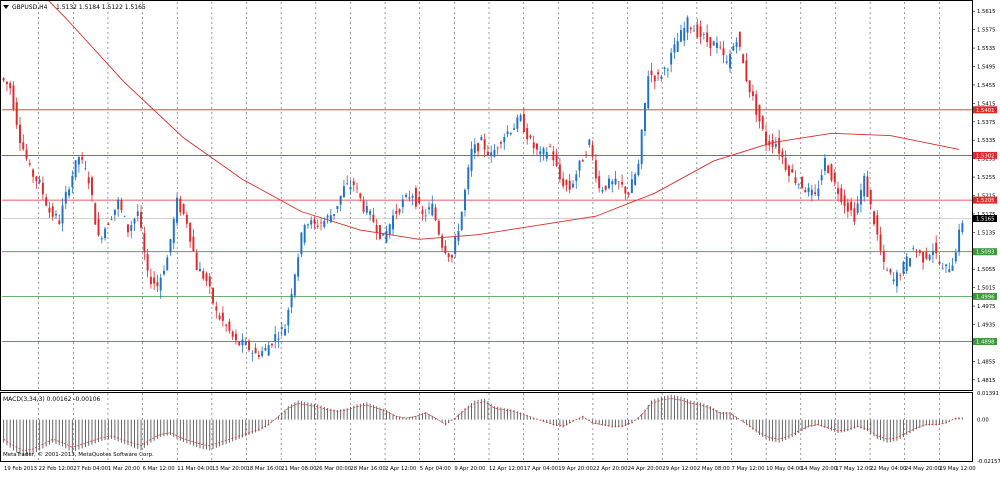 The width and height of the screenshot is (1000, 477). Describe the element at coordinates (784, 469) in the screenshot. I see `date-tick-label: 10 May 04:00` at that location.